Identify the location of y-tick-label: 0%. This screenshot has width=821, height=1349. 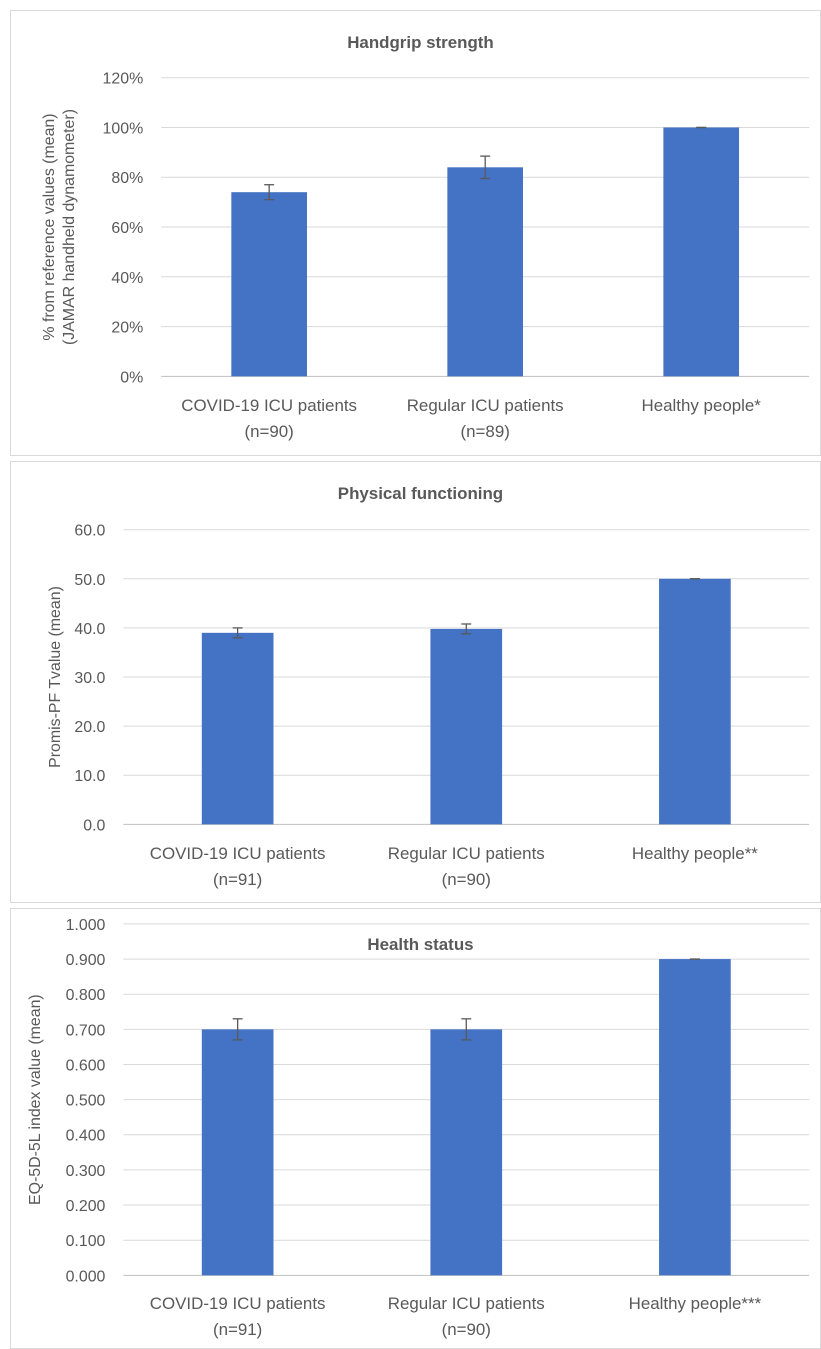
(131, 377).